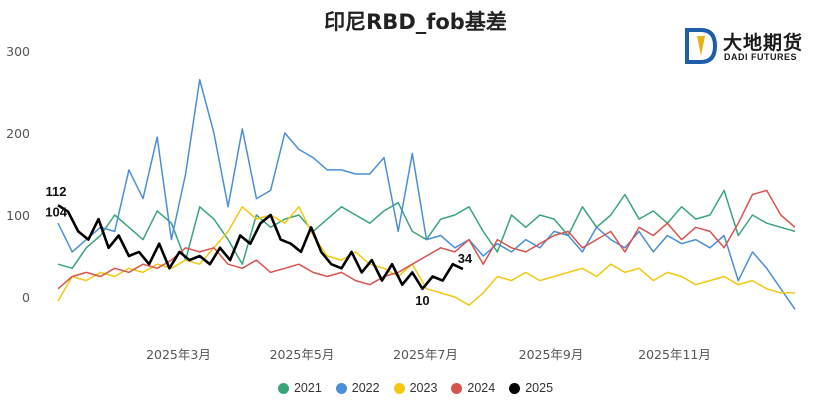  What do you see at coordinates (481, 388) in the screenshot?
I see `legend-label: 2024` at bounding box center [481, 388].